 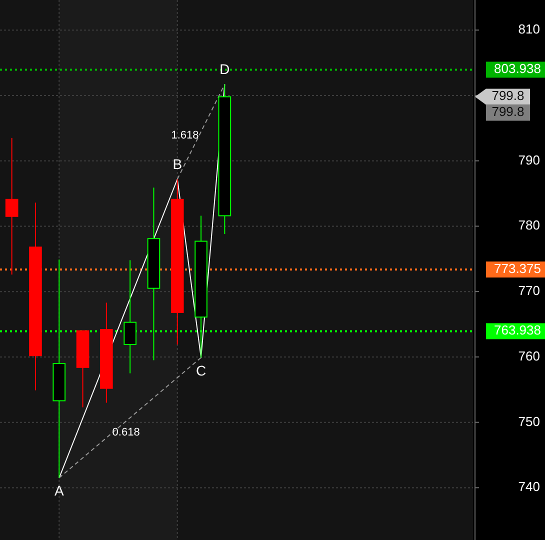 I want to click on ref-line-label: 803.938, so click(x=517, y=68).